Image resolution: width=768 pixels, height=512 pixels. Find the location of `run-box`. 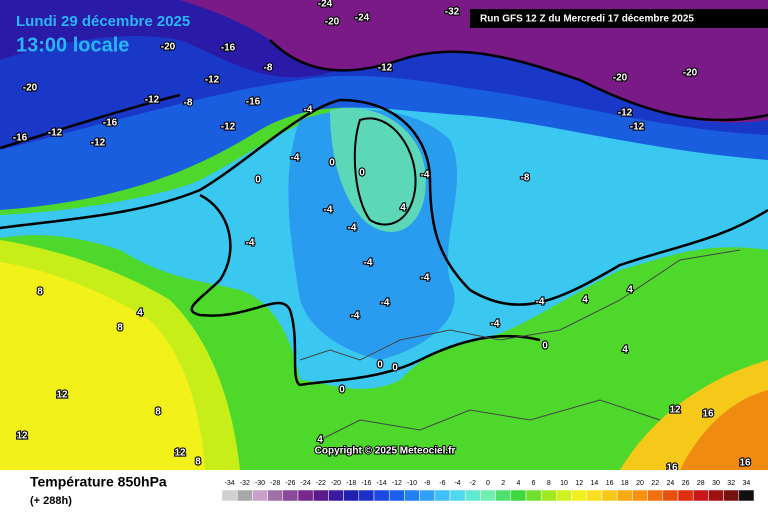

run-box is located at coordinates (619, 18).